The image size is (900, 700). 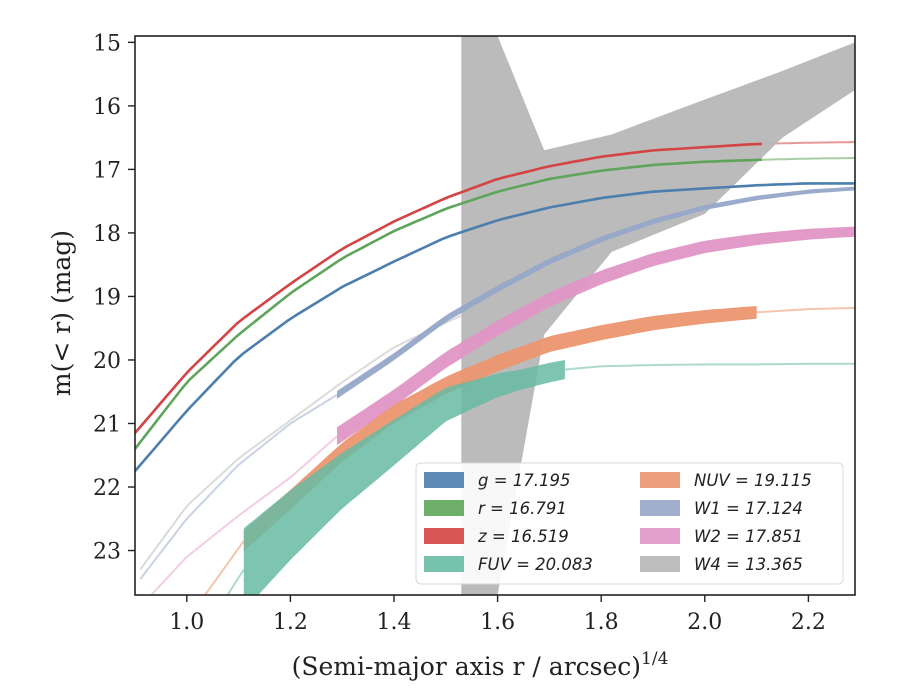 I want to click on x-ticks: 1.0 1.2 1.4 1.6 1.8 2.0 2.2, so click(x=497, y=615).